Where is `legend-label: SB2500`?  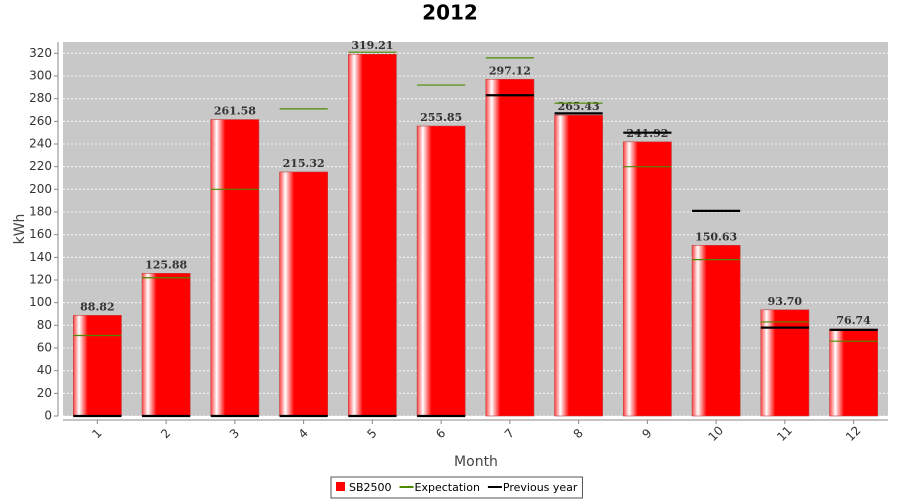
legend-label: SB2500 is located at coordinates (370, 487).